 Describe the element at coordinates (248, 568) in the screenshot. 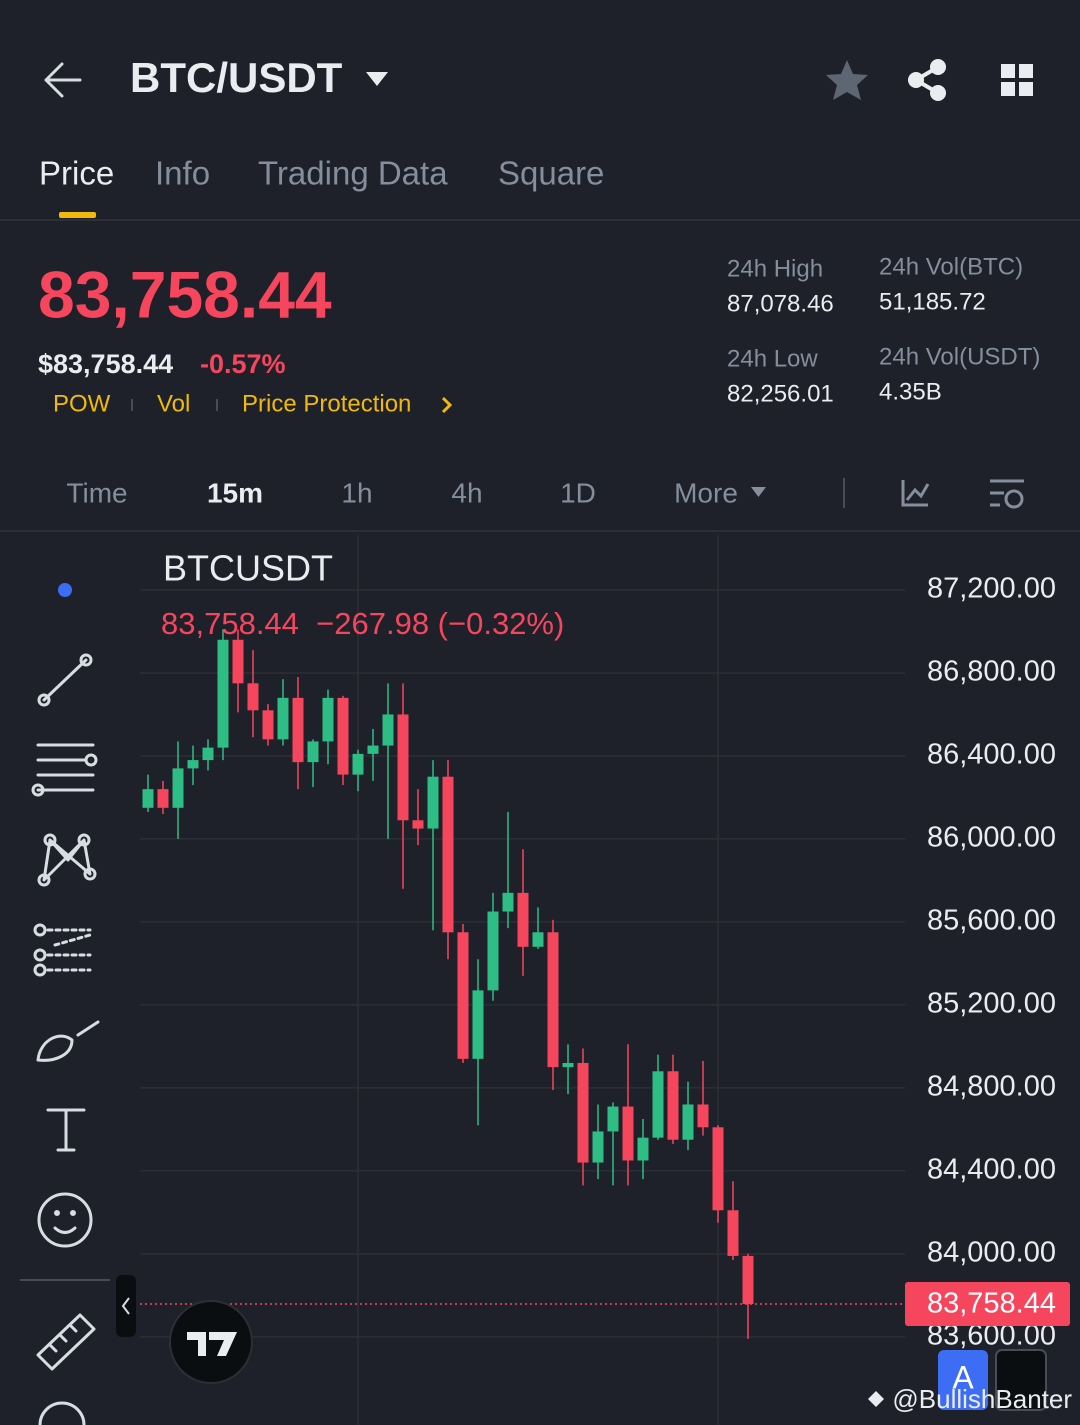

I see `chart-title: BTCUSDT` at that location.